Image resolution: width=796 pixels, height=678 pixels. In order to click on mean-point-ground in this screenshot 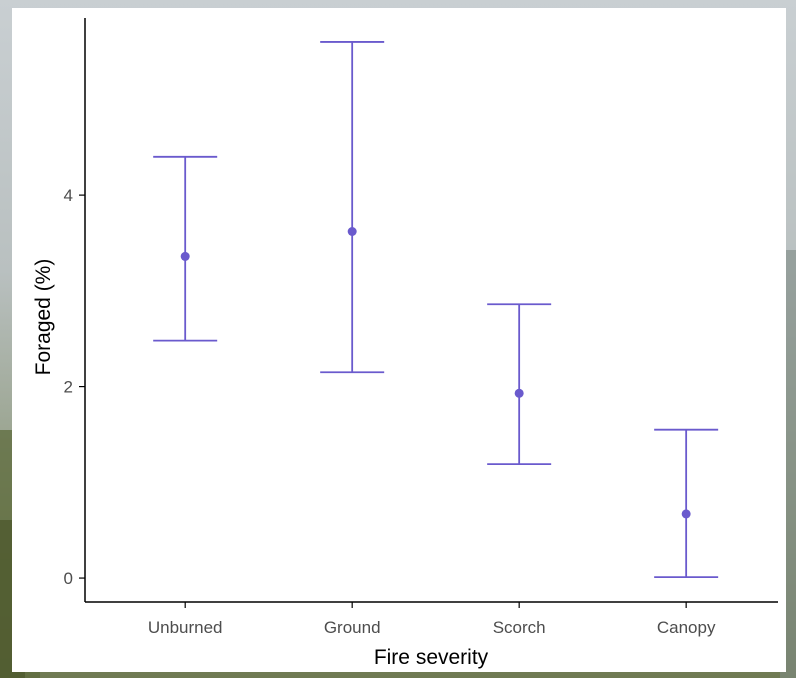, I will do `click(352, 231)`.